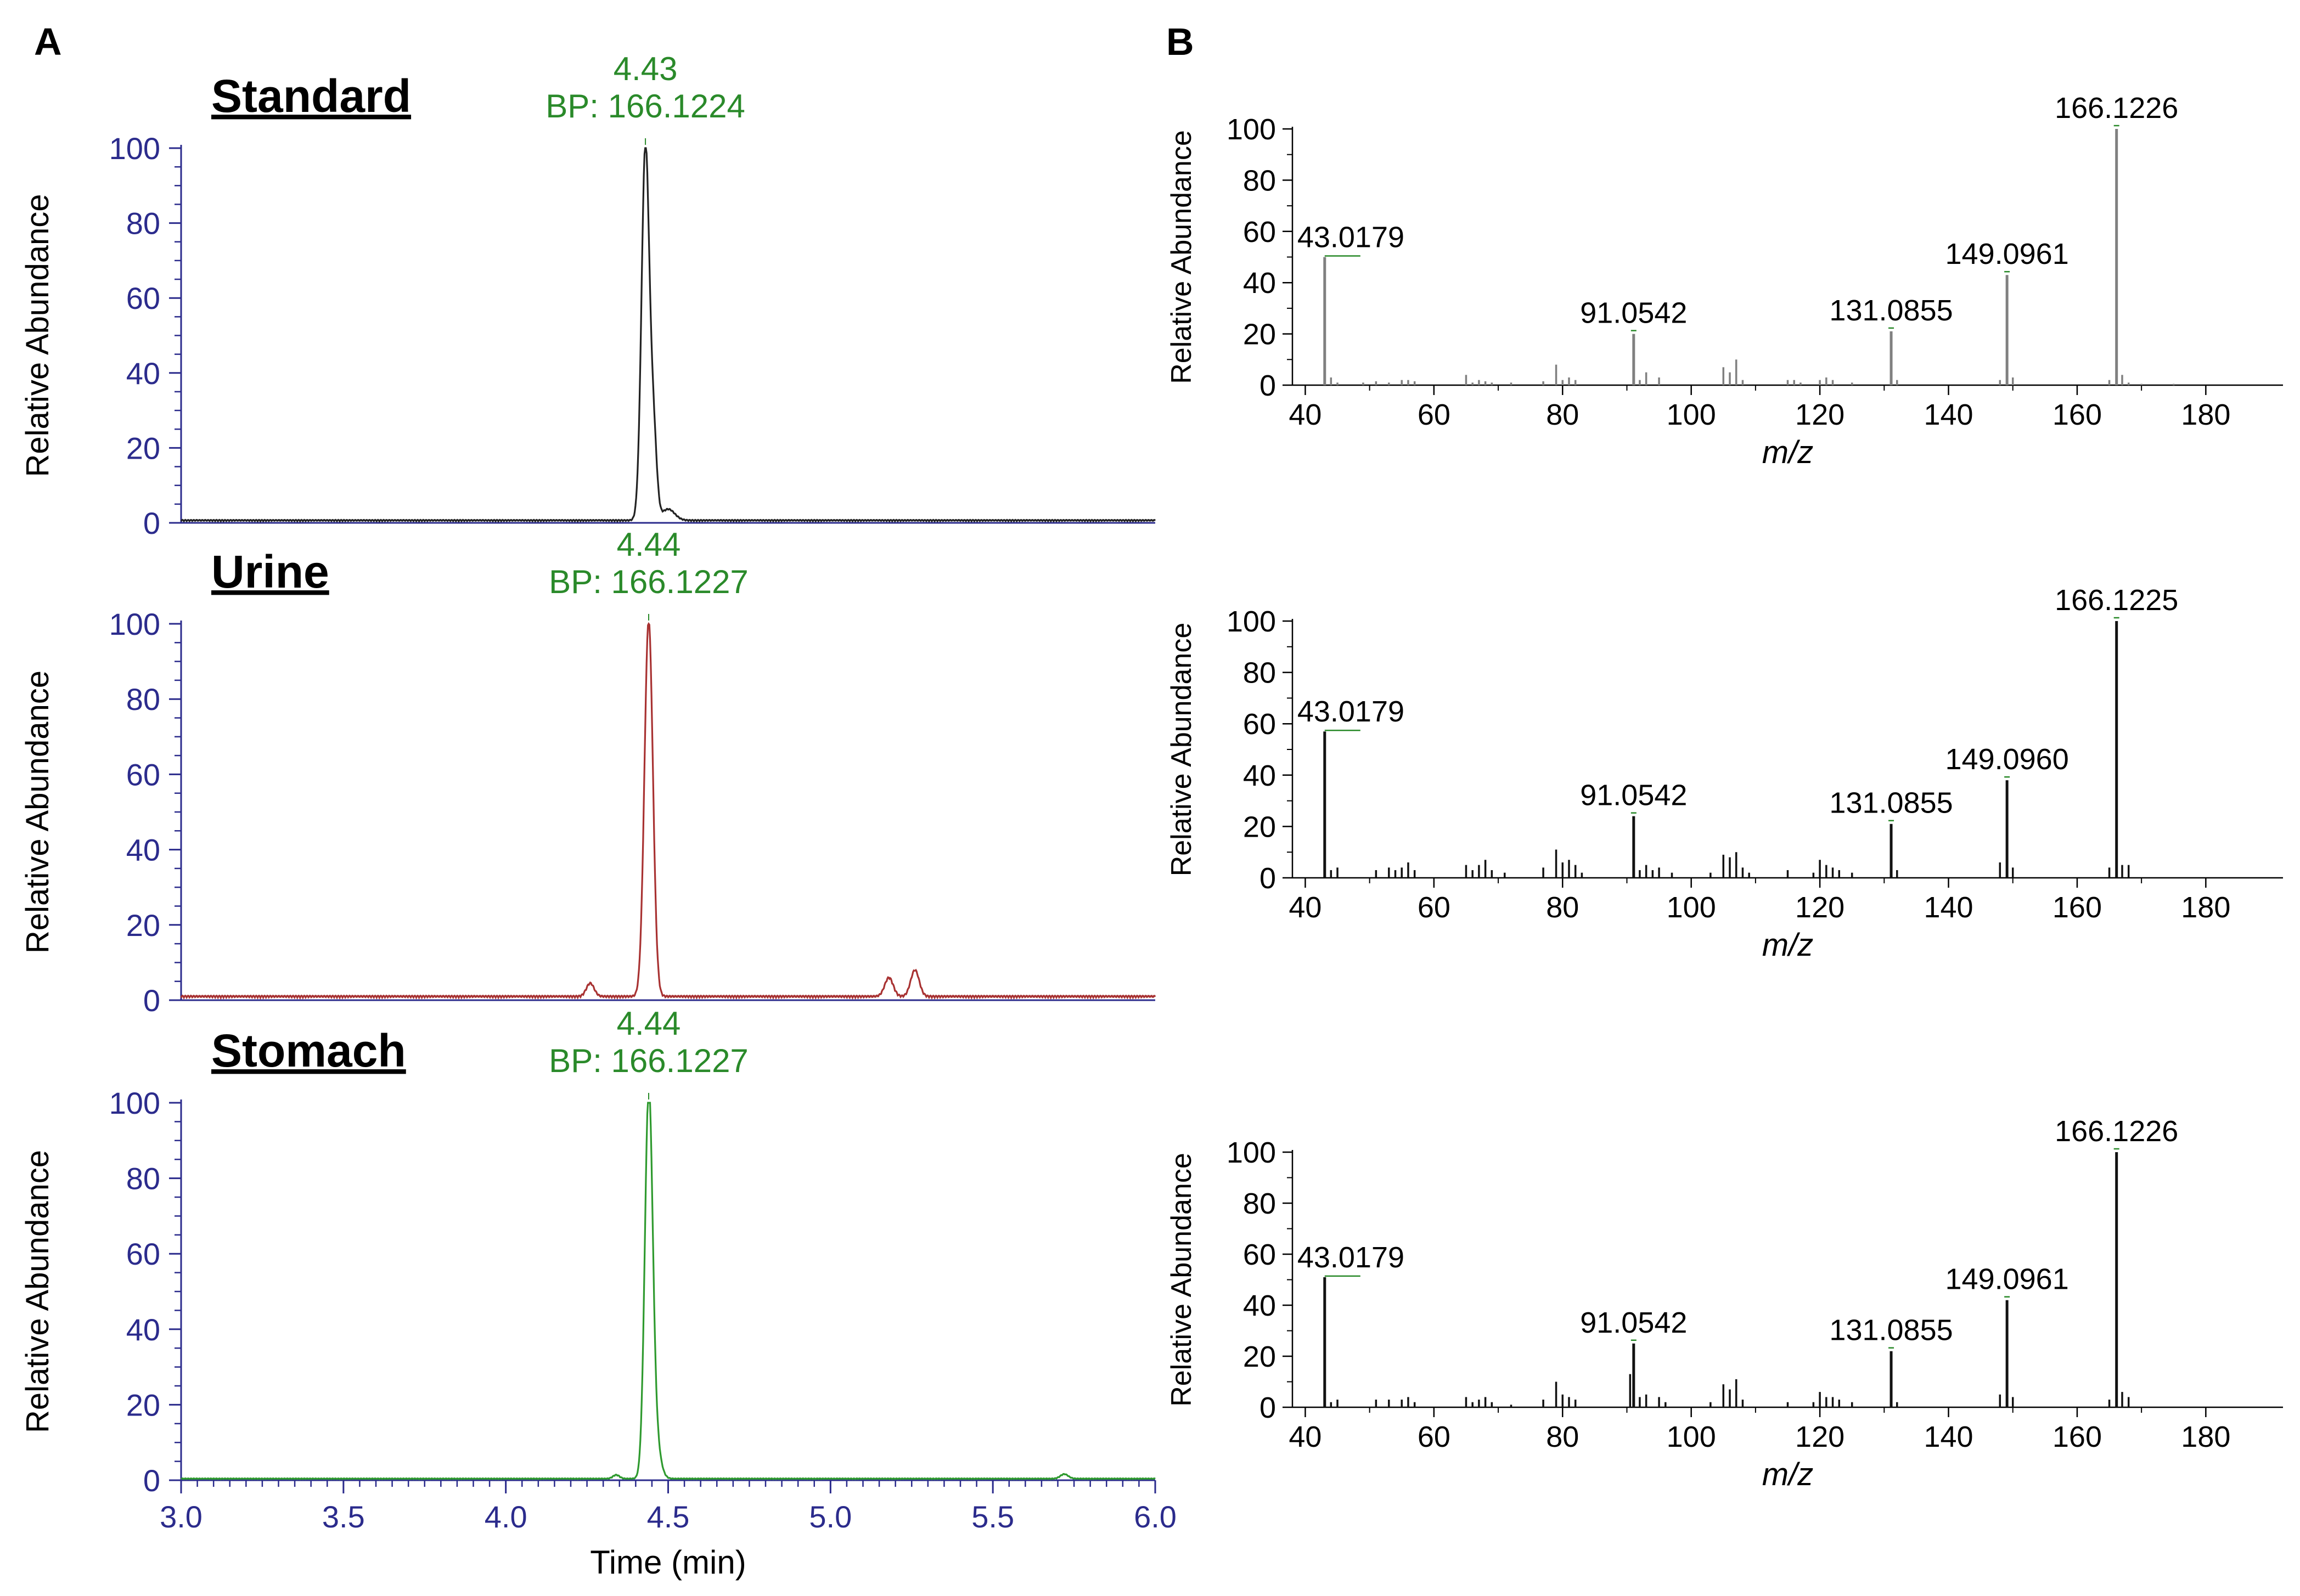 Image resolution: width=2300 pixels, height=1596 pixels. I want to click on peak-mz-label: 166.1225, so click(2116, 600).